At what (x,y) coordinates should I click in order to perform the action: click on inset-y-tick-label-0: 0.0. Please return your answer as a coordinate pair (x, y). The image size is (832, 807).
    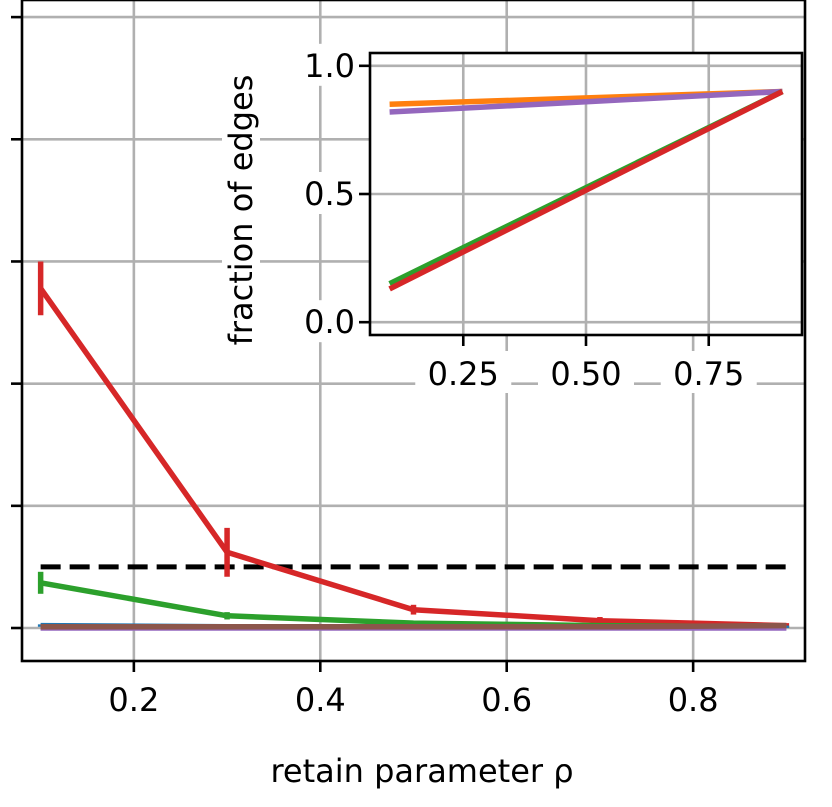
    Looking at the image, I should click on (329, 322).